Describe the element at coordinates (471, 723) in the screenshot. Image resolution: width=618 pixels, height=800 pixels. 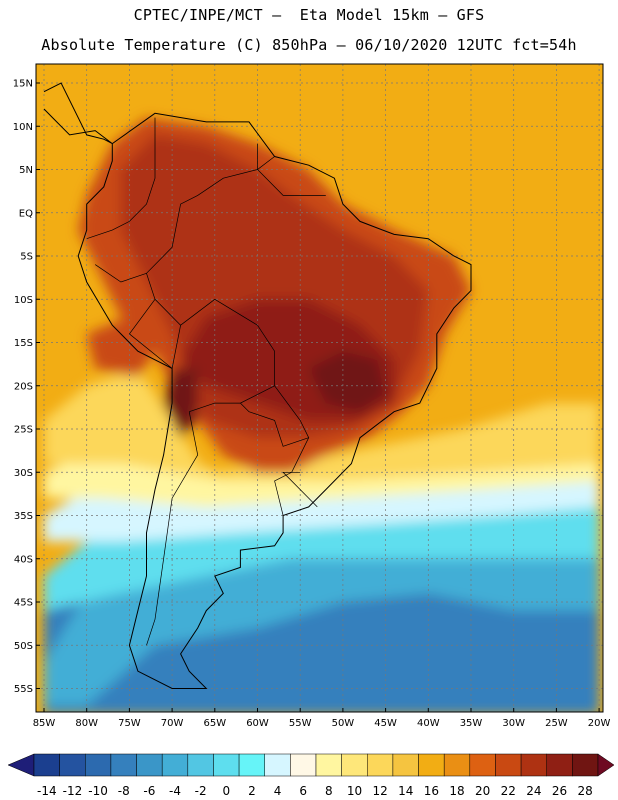
I see `lon-label: 35W` at that location.